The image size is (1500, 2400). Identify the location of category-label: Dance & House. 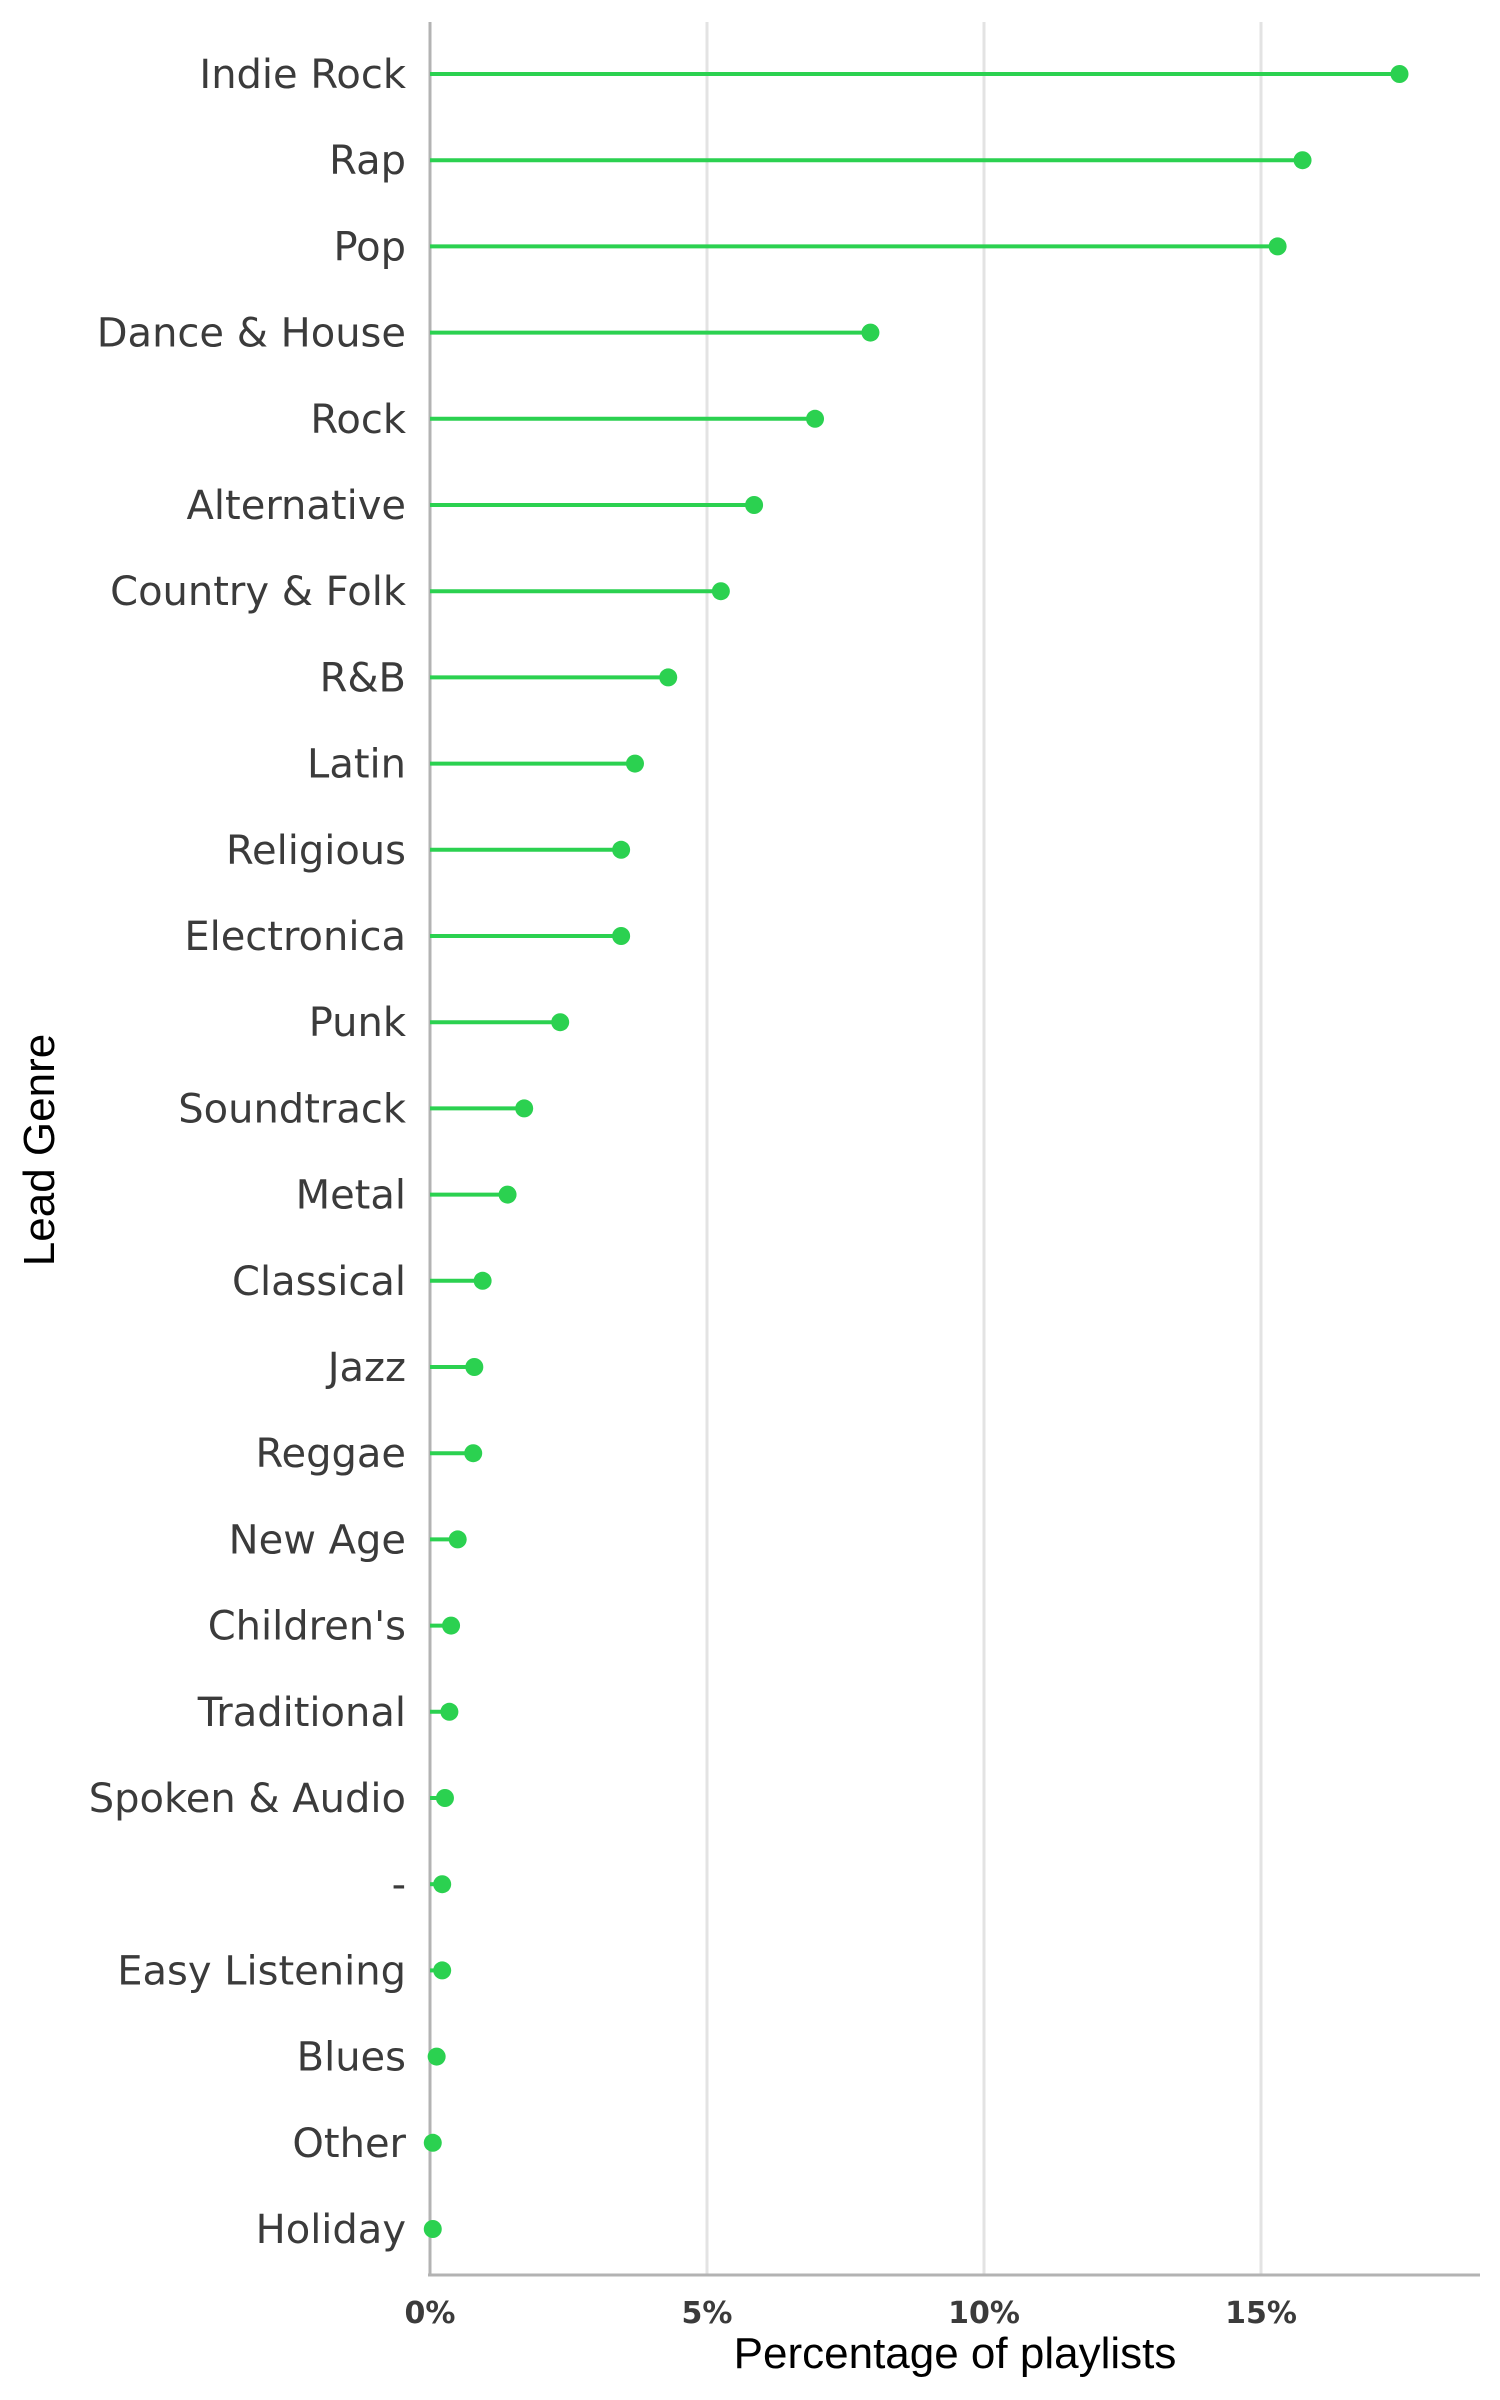
(251, 334).